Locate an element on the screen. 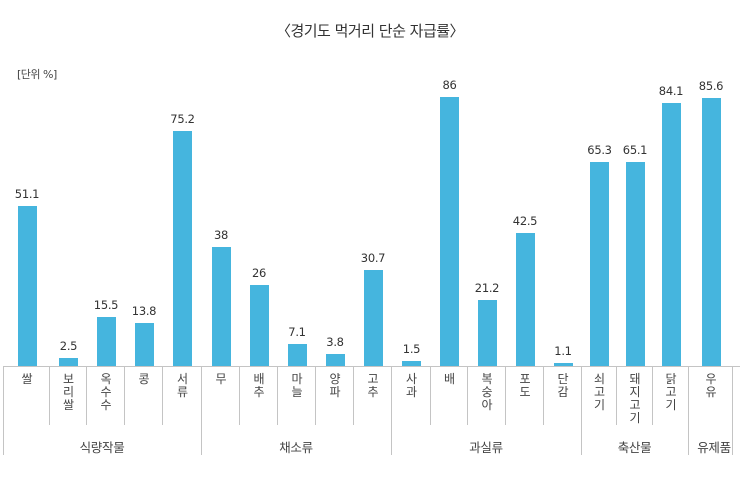 Image resolution: width=740 pixels, height=482 pixels. category-label: 양파 is located at coordinates (335, 385).